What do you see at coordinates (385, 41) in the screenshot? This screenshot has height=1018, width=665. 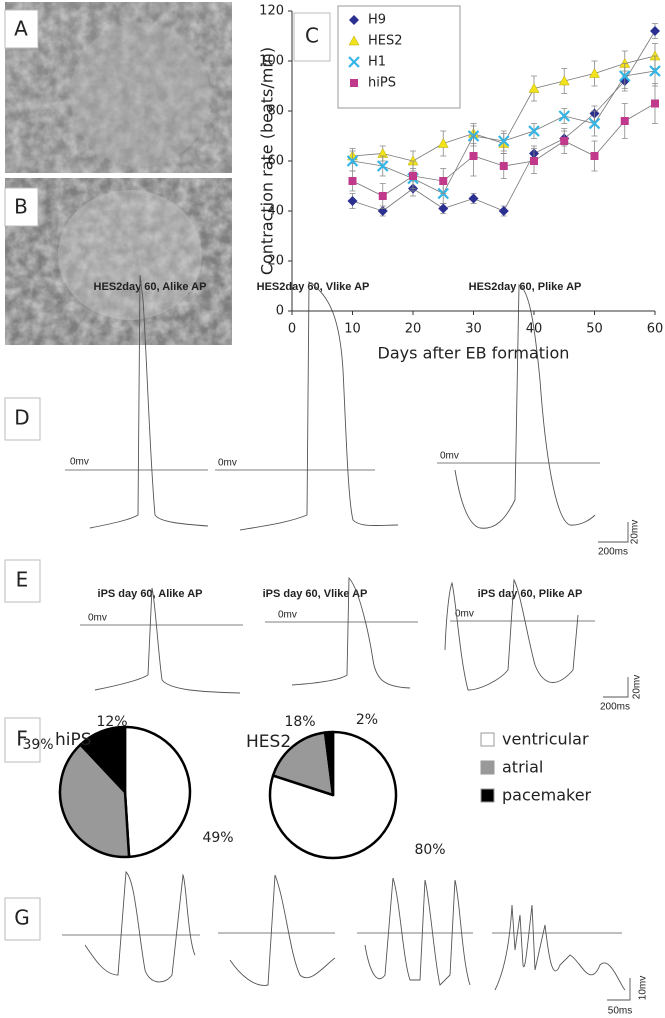 I see `legend-label: HES2` at bounding box center [385, 41].